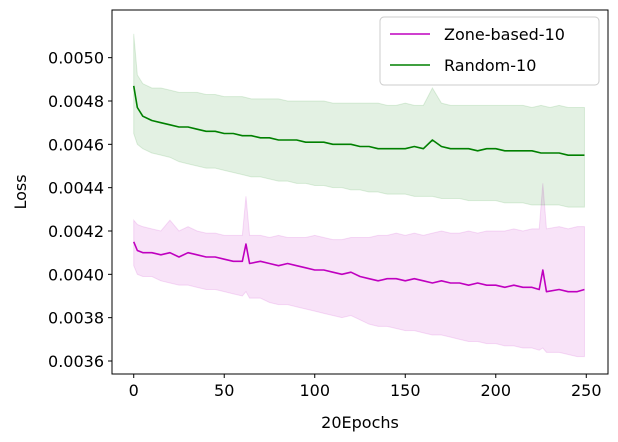 The height and width of the screenshot is (442, 618). I want to click on y-tick-label: 0.0048, so click(76, 101).